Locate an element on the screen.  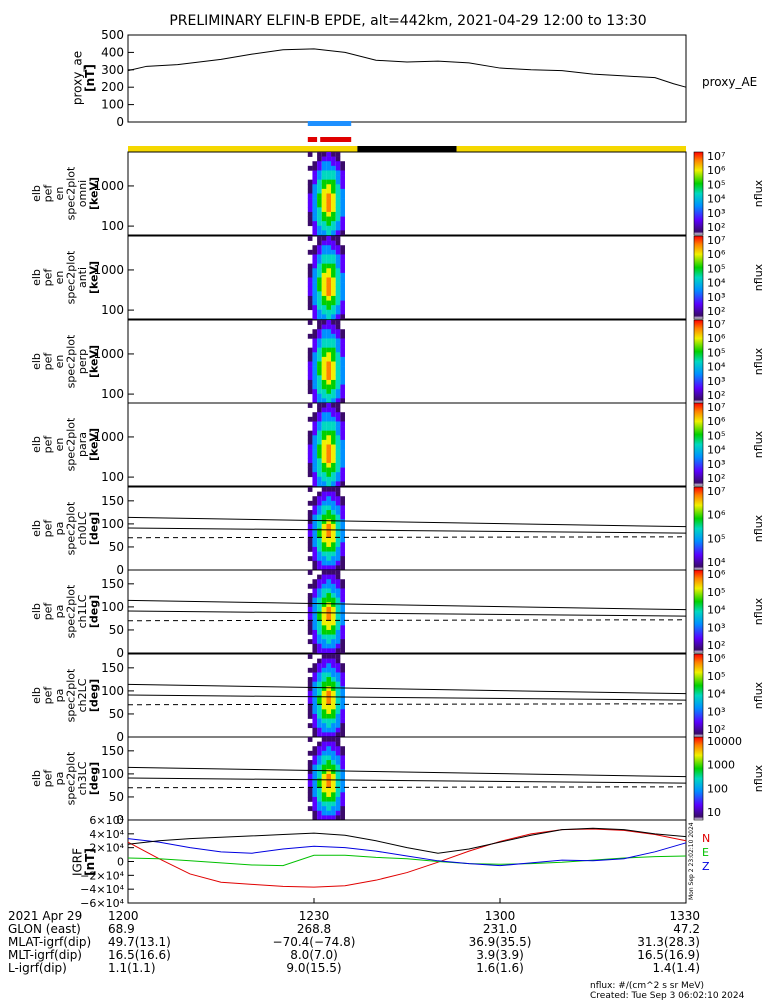
x-axis-value: 68.9 is located at coordinates (121, 929).